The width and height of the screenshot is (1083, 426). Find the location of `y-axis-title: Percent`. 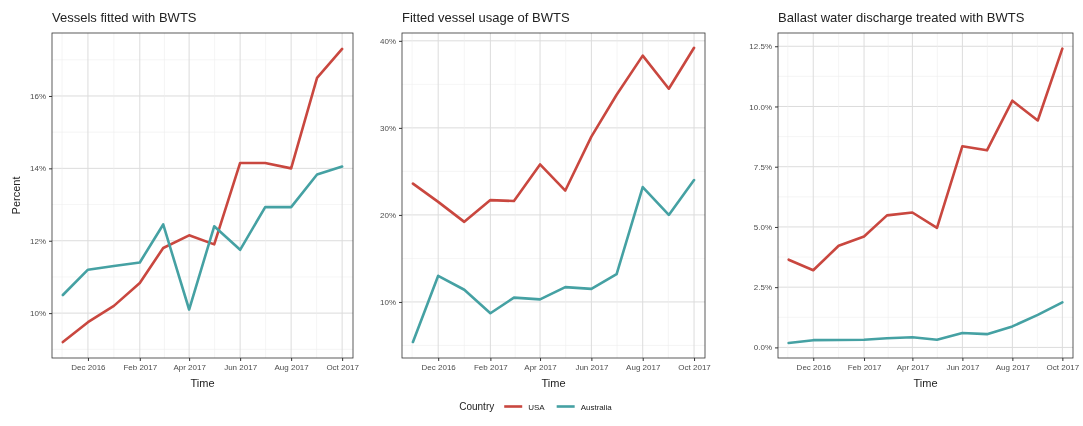

y-axis-title: Percent is located at coordinates (16, 195).